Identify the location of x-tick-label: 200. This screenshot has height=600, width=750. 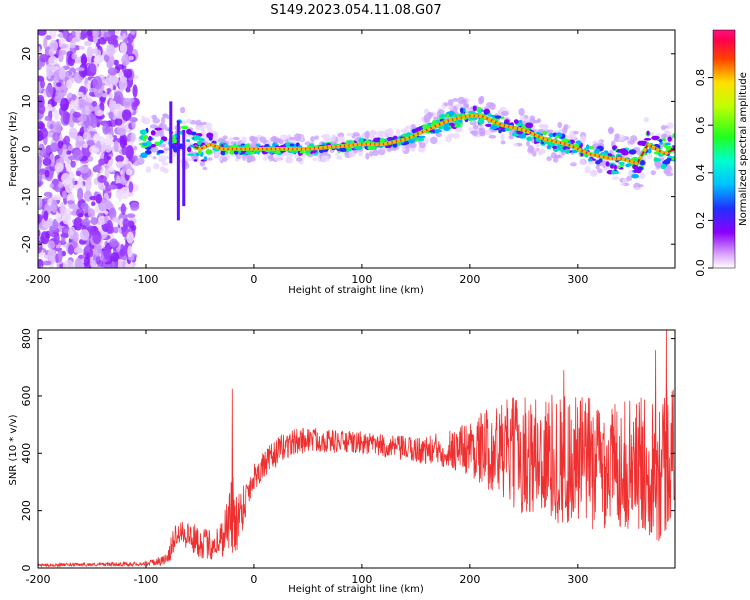
(469, 579).